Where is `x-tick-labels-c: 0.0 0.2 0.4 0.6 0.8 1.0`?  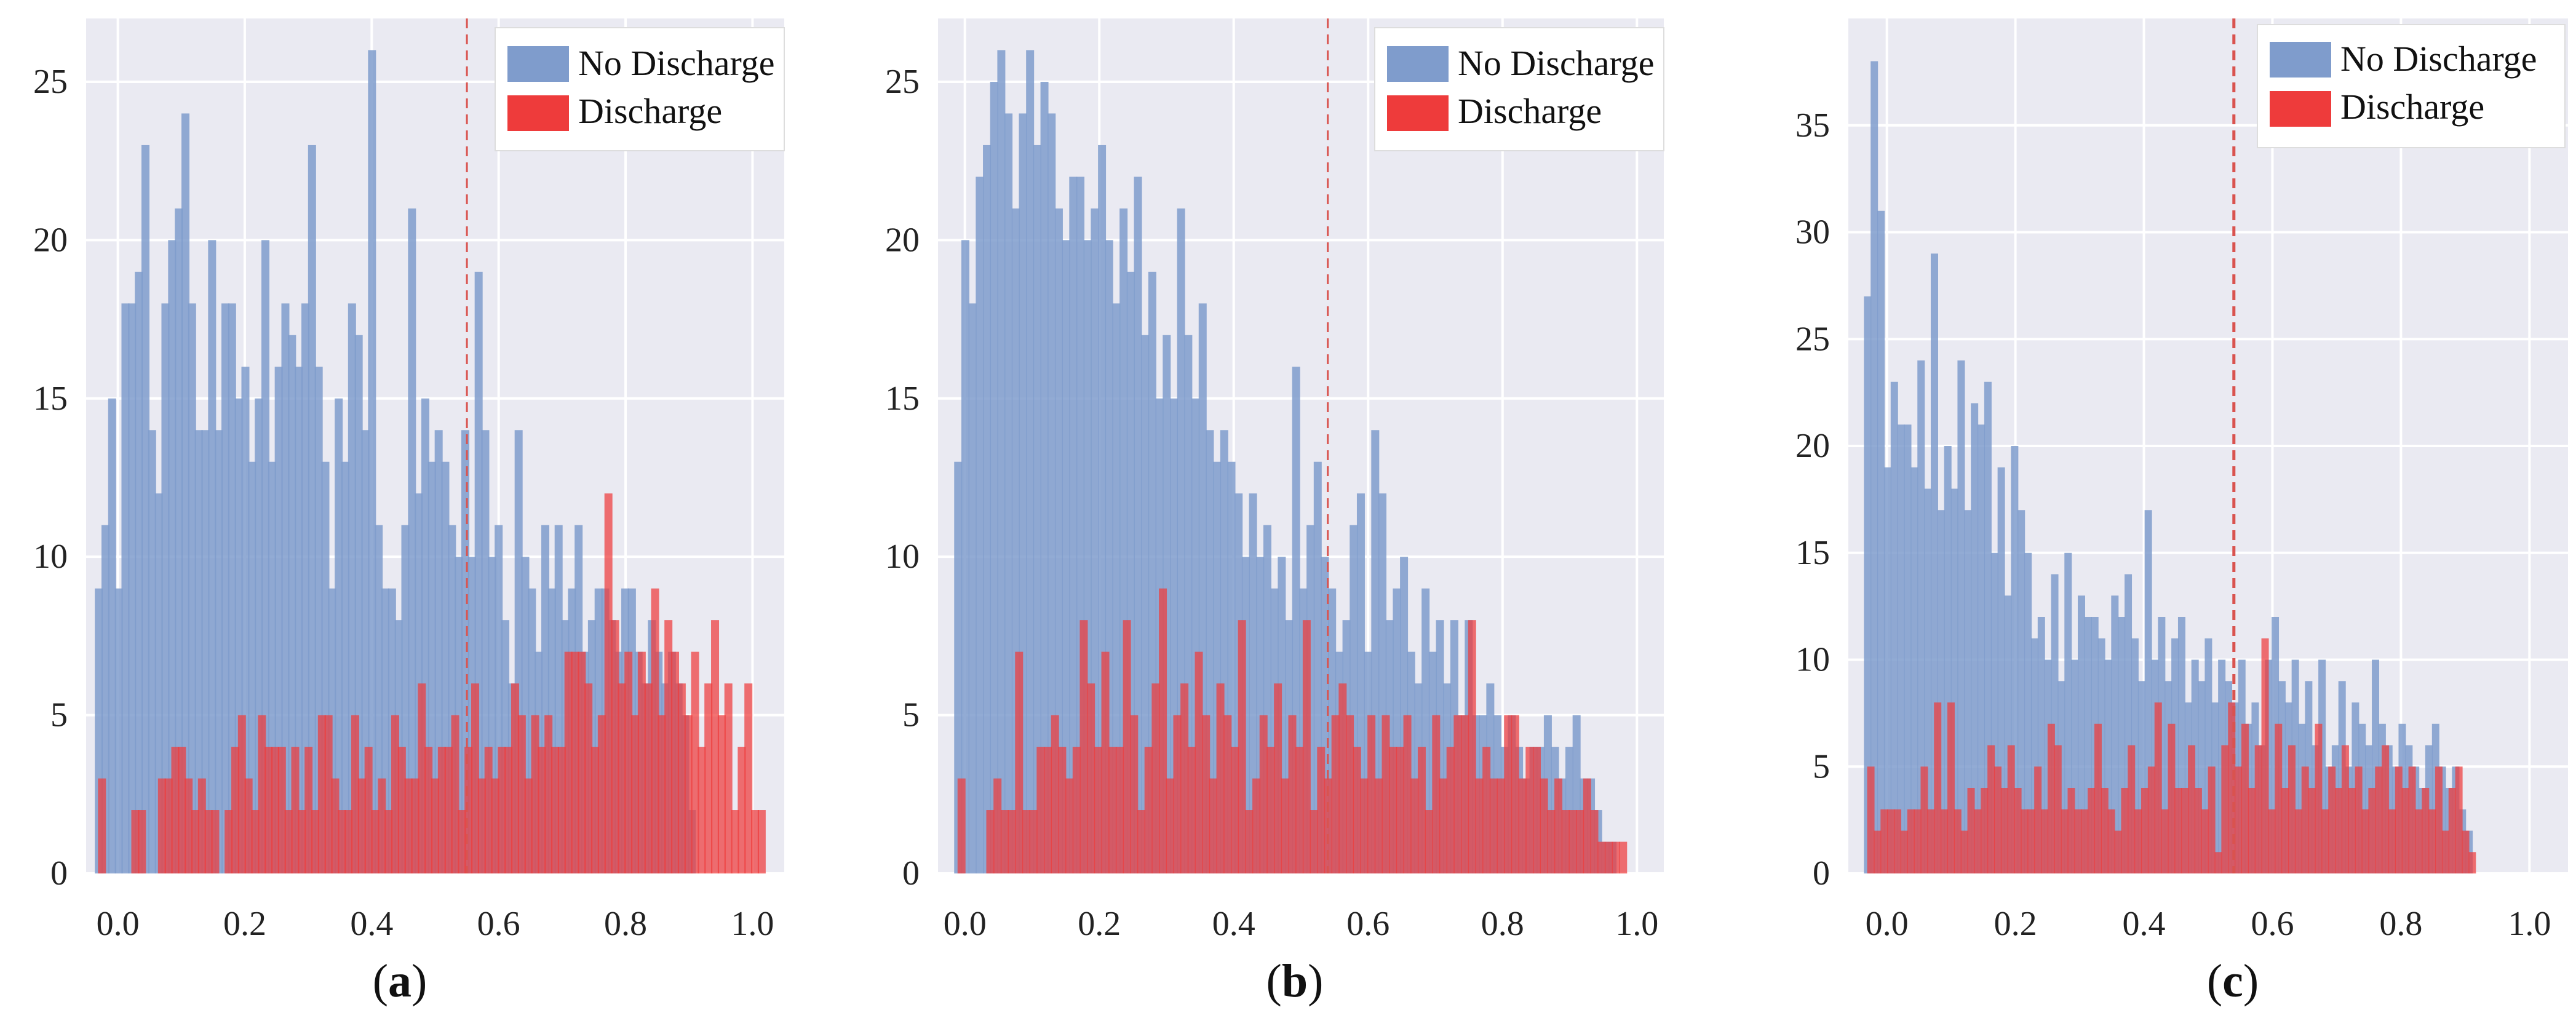
x-tick-labels-c: 0.0 0.2 0.4 0.6 0.8 1.0 is located at coordinates (2208, 924).